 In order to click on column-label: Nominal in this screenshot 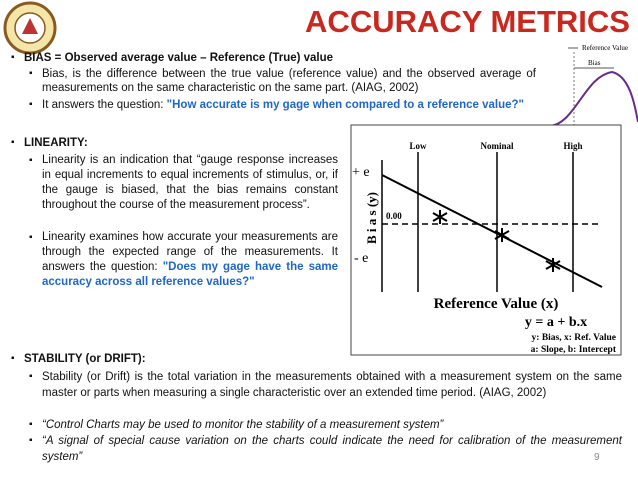, I will do `click(497, 146)`.